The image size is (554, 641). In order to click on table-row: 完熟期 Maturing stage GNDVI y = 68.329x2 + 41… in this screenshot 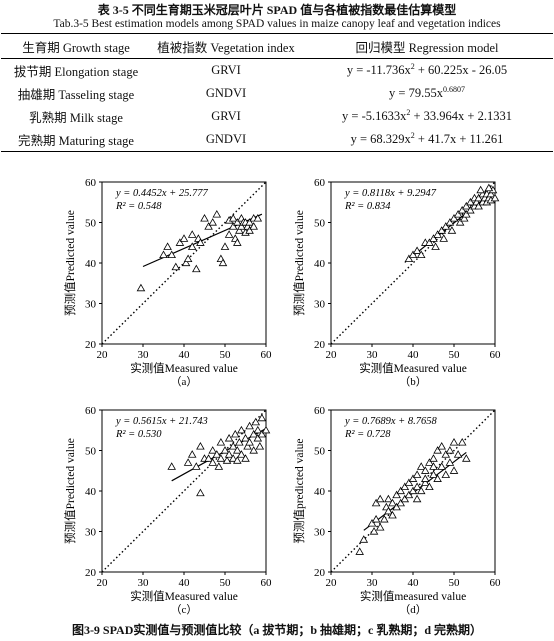, I will do `click(277, 140)`.